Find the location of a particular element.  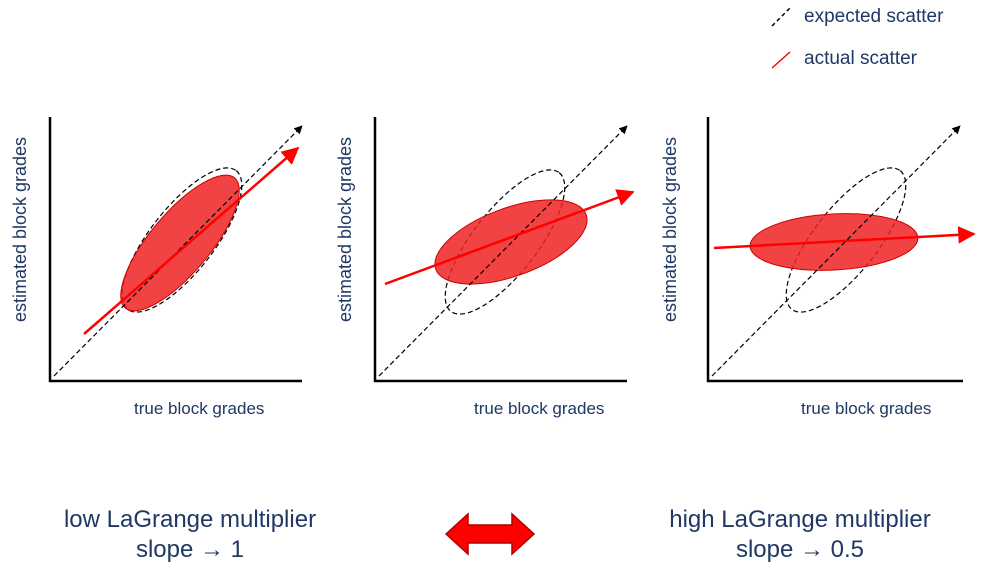

caption-low-multiplier: low LaGrange multiplier slope → 1 is located at coordinates (190, 535).